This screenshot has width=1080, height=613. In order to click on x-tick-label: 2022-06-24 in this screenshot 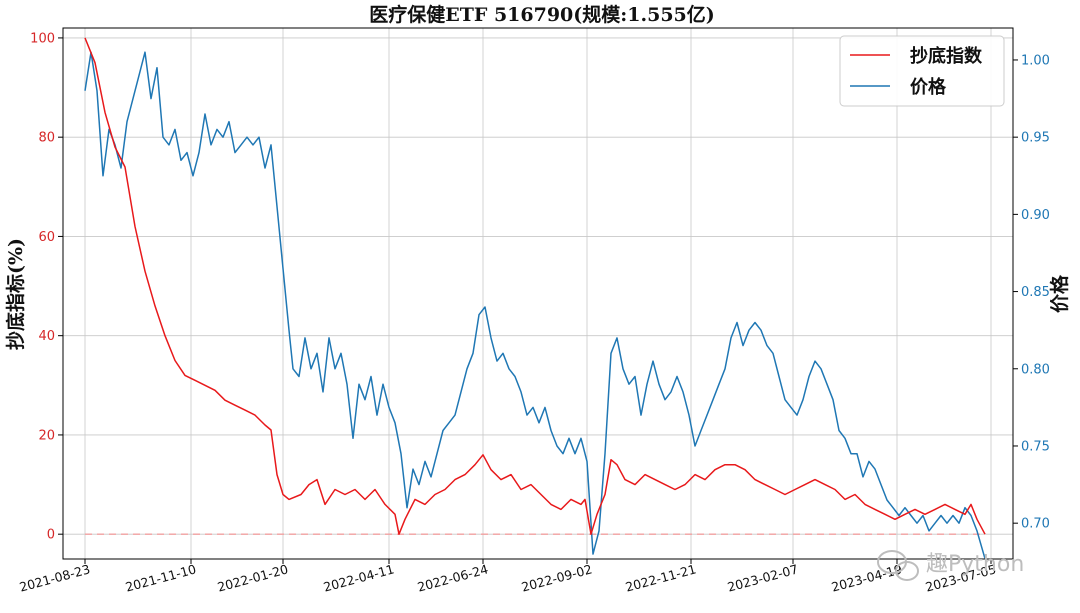, I will do `click(453, 577)`.